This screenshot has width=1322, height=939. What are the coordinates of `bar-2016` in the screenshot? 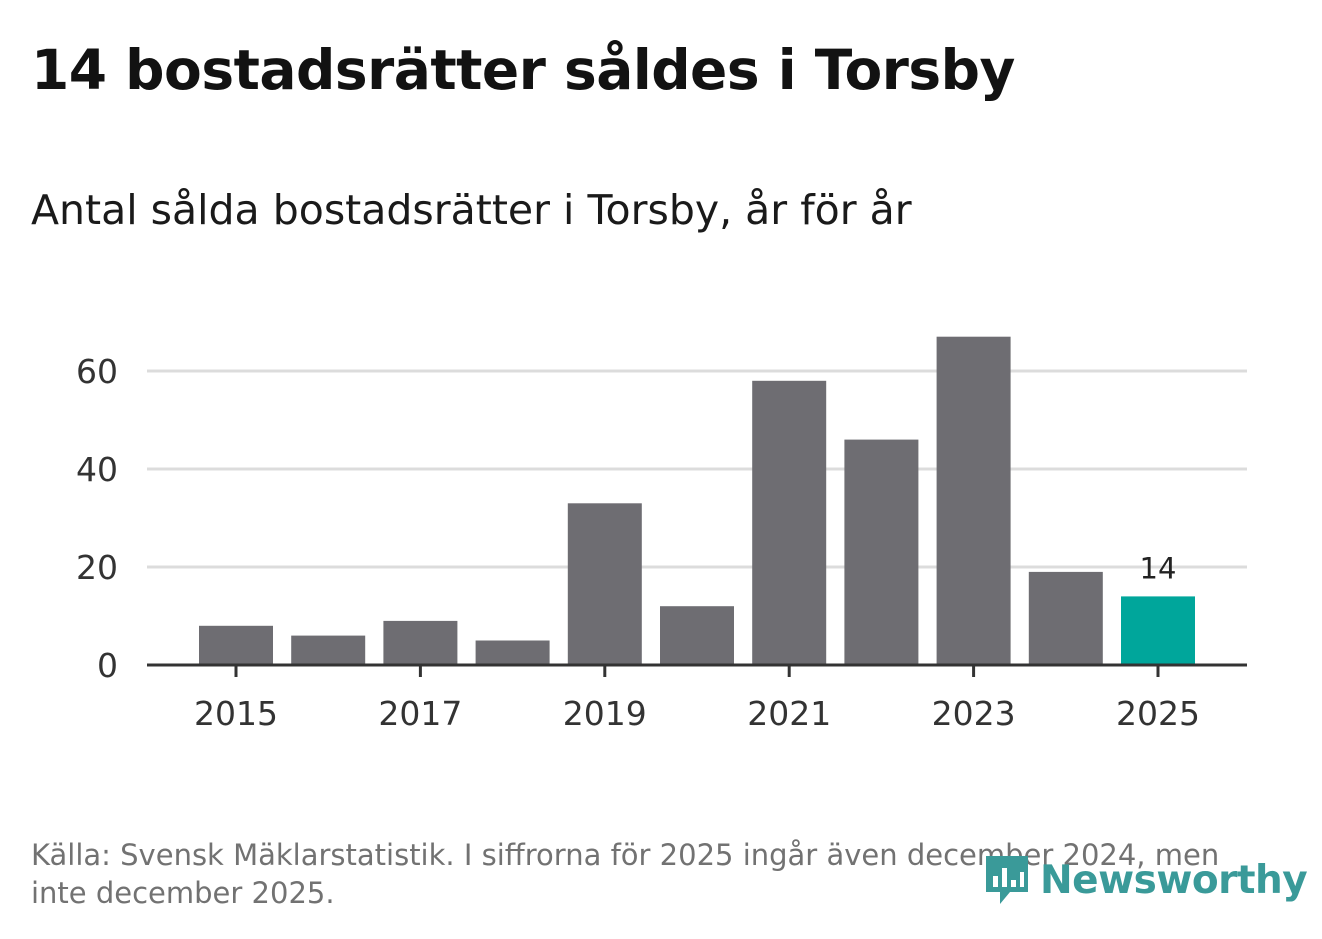 It's located at (328, 650).